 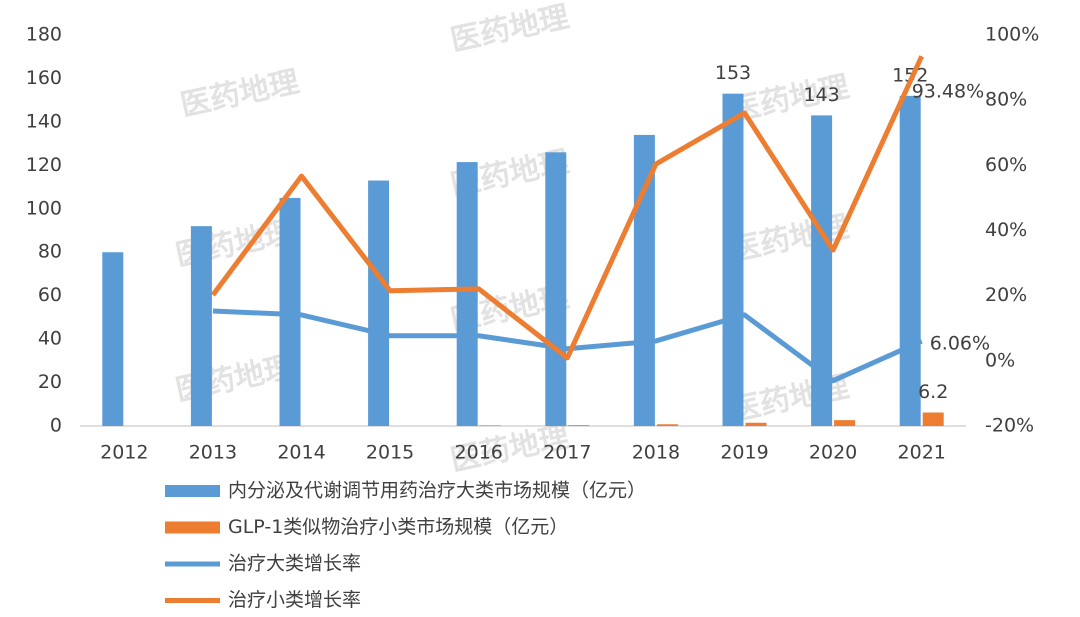 What do you see at coordinates (1006, 165) in the screenshot?
I see `y2-tick-label: 60%` at bounding box center [1006, 165].